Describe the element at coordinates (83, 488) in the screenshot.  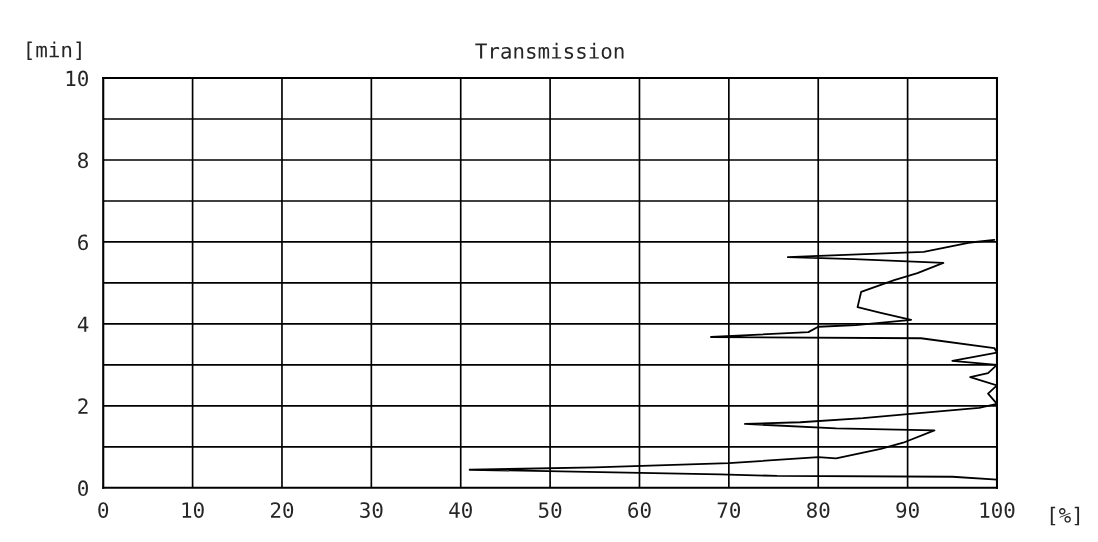
I see `y-tick-label: 0` at that location.